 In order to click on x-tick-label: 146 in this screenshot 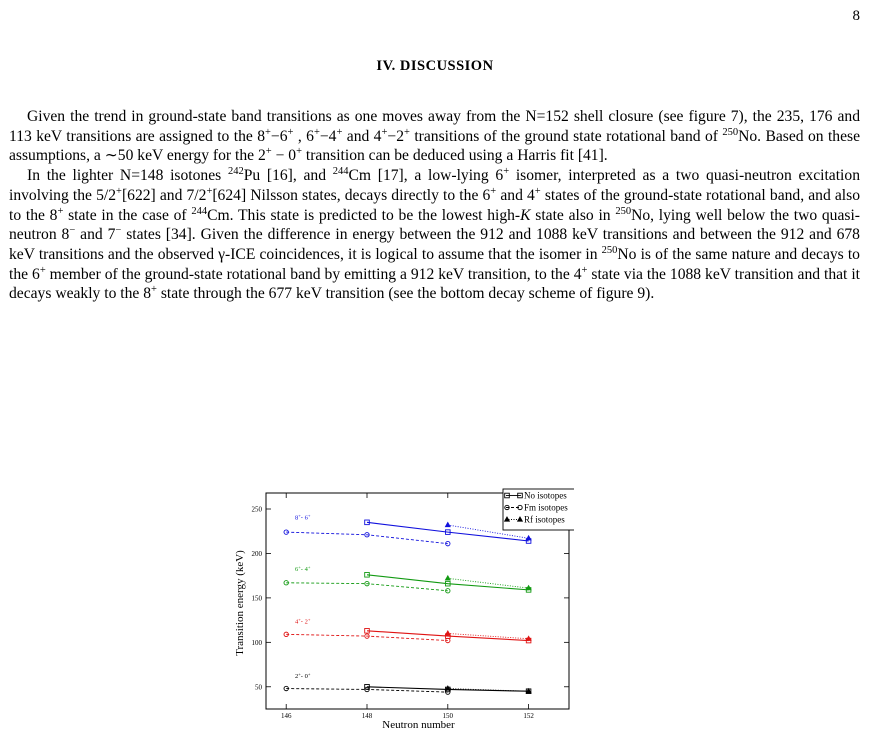, I will do `click(286, 716)`.